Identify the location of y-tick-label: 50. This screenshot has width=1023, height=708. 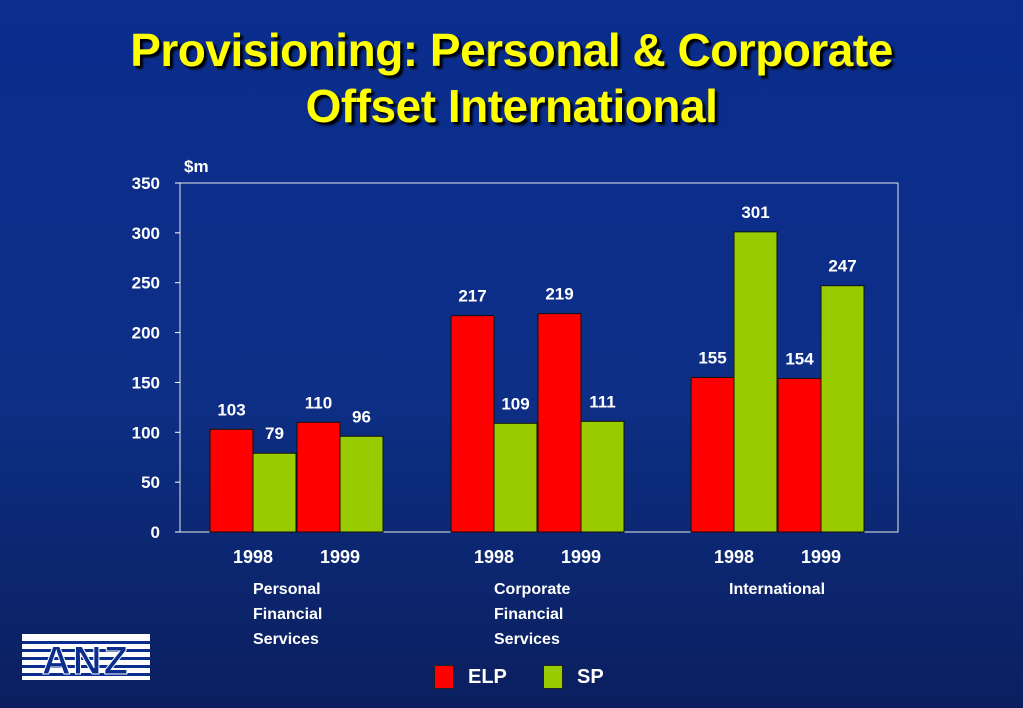
(150, 482).